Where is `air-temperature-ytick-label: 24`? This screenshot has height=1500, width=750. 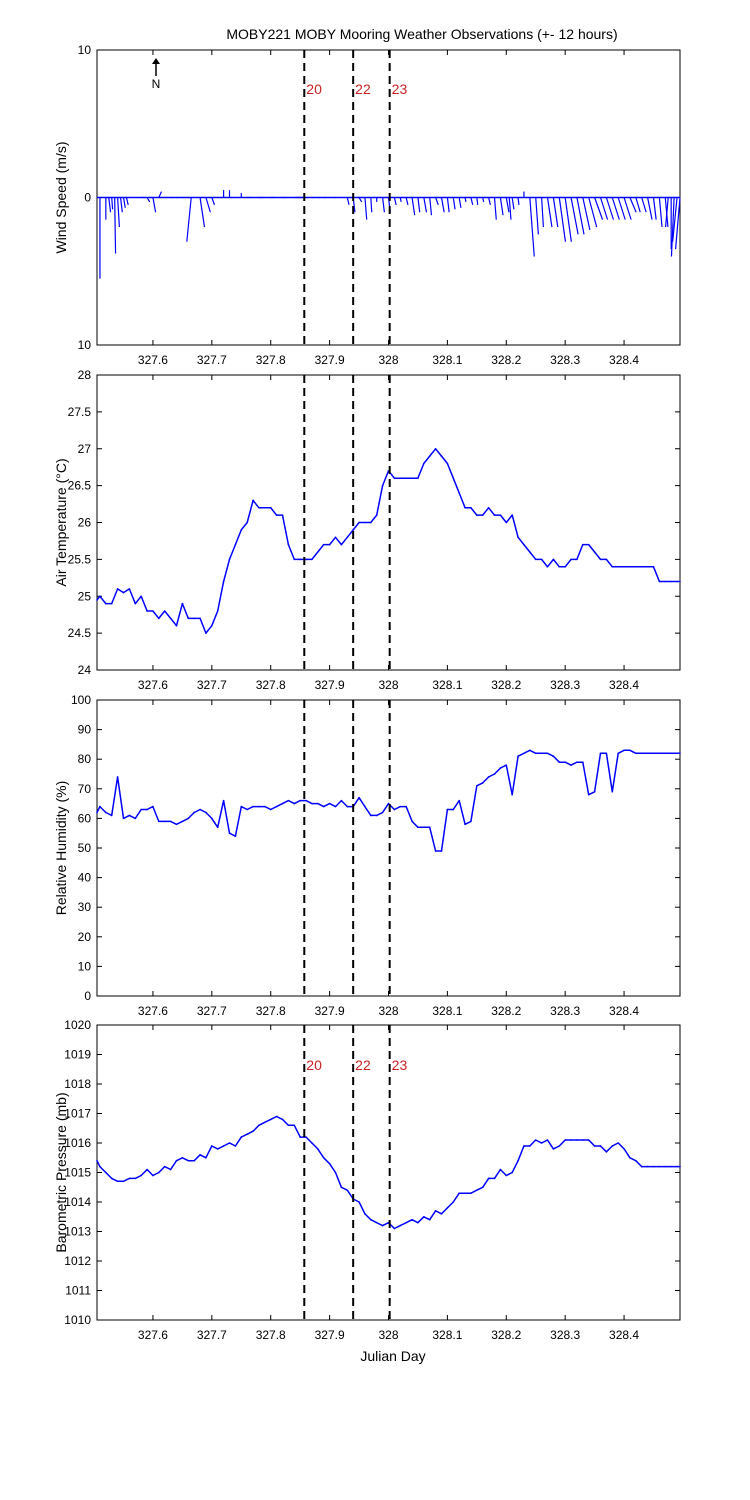 air-temperature-ytick-label: 24 is located at coordinates (85, 670).